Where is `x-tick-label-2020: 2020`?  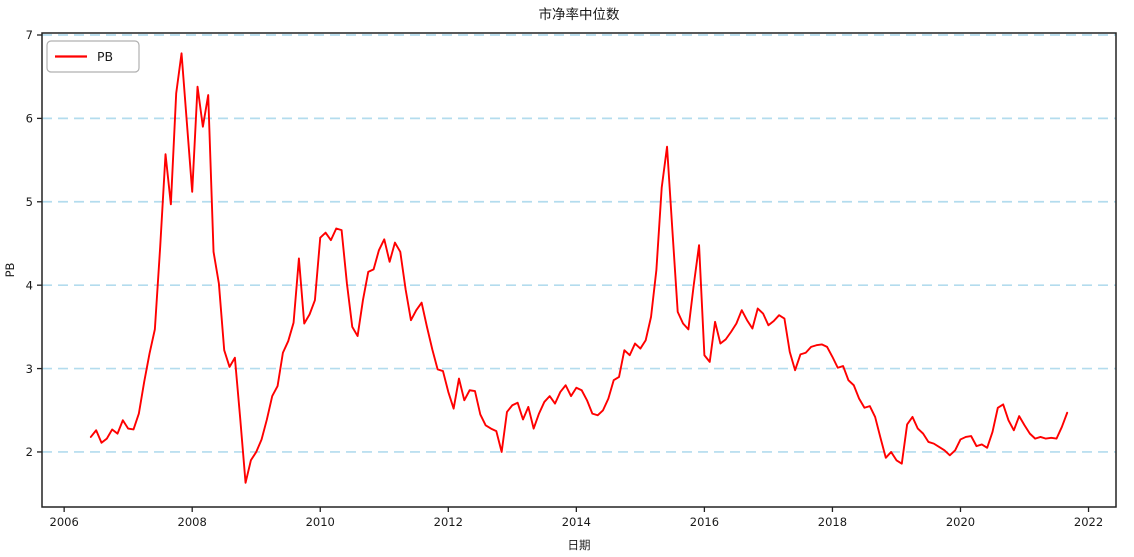 x-tick-label-2020: 2020 is located at coordinates (960, 522).